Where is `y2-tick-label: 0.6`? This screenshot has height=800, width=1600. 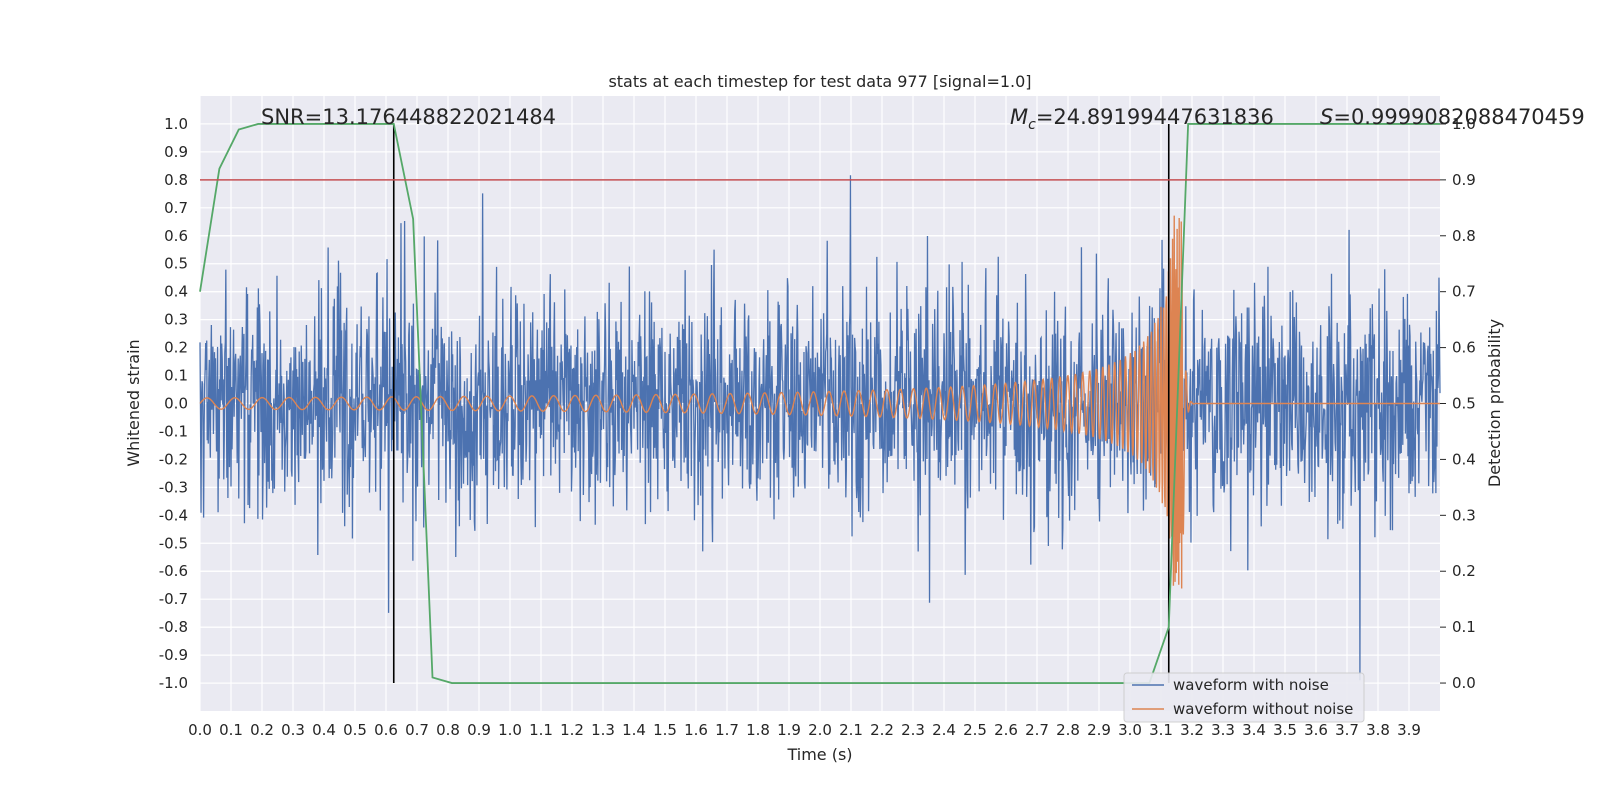
y2-tick-label: 0.6 is located at coordinates (1464, 348).